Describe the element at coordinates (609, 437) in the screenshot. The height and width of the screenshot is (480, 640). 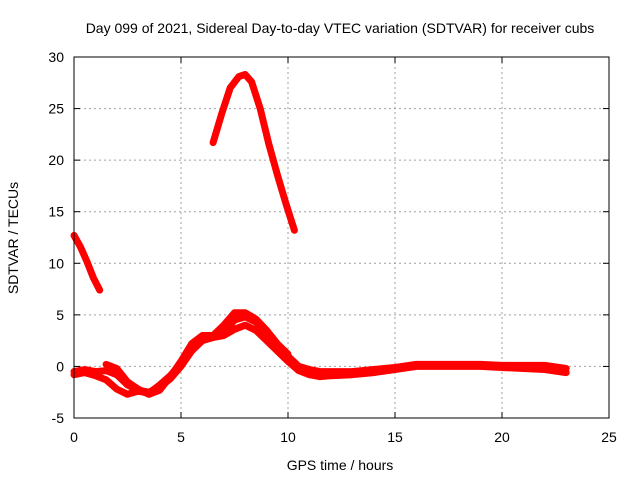
I see `x-tick-label: 25` at that location.